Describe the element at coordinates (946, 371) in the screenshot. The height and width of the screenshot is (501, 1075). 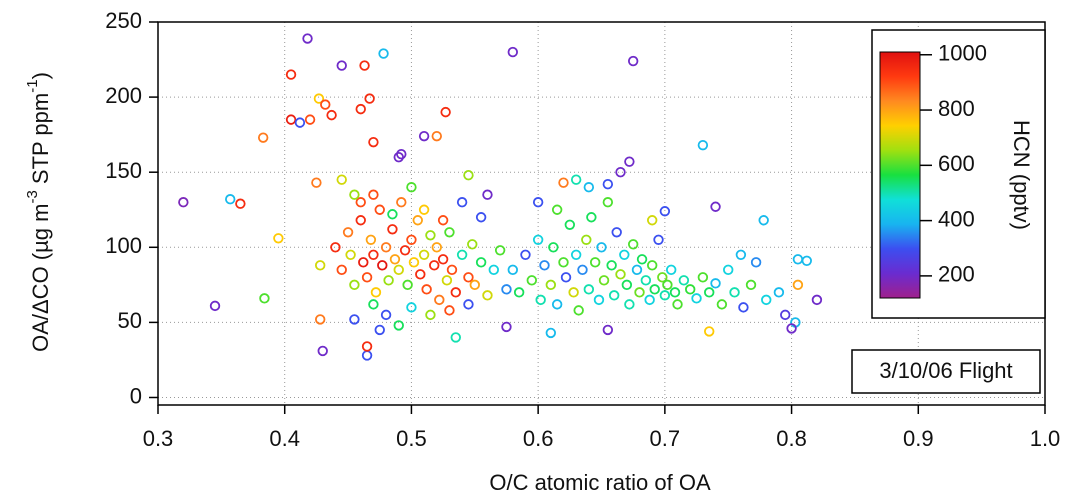
I see `annotation-box` at that location.